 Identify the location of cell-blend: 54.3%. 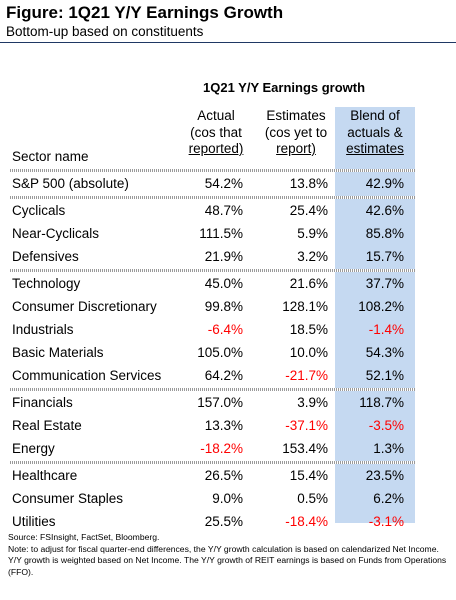
(384, 352).